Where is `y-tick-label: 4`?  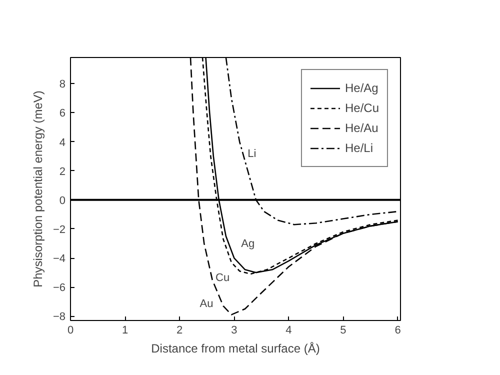
y-tick-label: 4 is located at coordinates (62, 142).